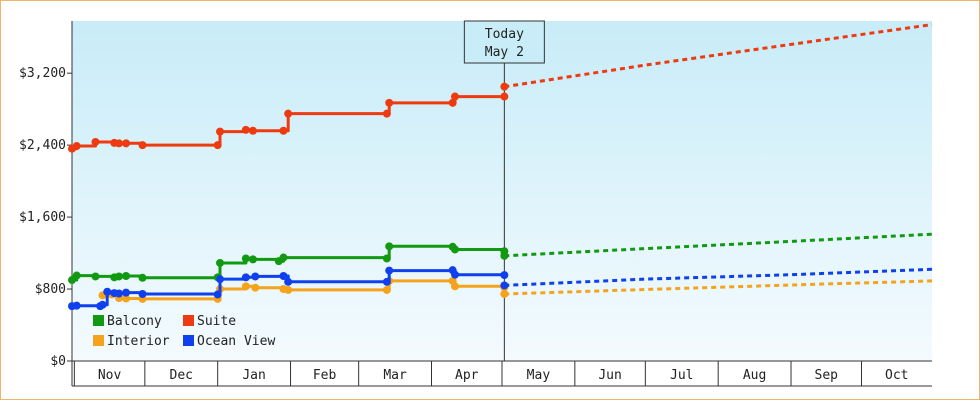 Image resolution: width=980 pixels, height=401 pixels. What do you see at coordinates (504, 285) in the screenshot?
I see `forecast-start-point-ocean-view` at bounding box center [504, 285].